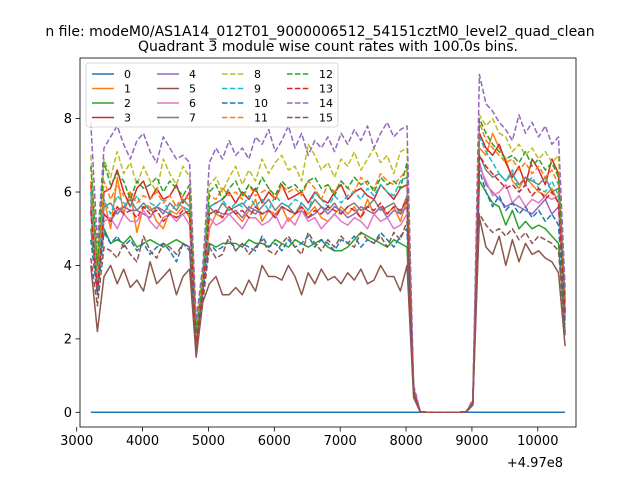 The height and width of the screenshot is (480, 640). Describe the element at coordinates (76, 441) in the screenshot. I see `x-tick-label: 3000` at that location.